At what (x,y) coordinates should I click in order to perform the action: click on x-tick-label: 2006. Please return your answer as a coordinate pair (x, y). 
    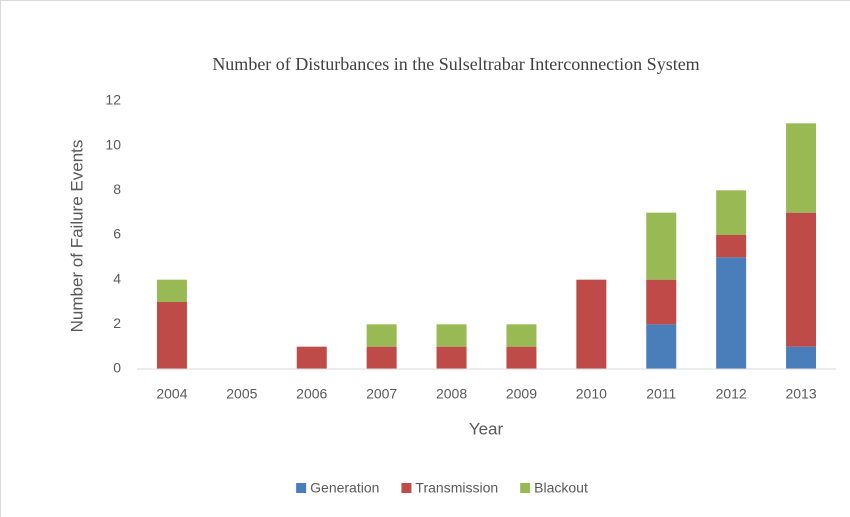
    Looking at the image, I should click on (311, 394).